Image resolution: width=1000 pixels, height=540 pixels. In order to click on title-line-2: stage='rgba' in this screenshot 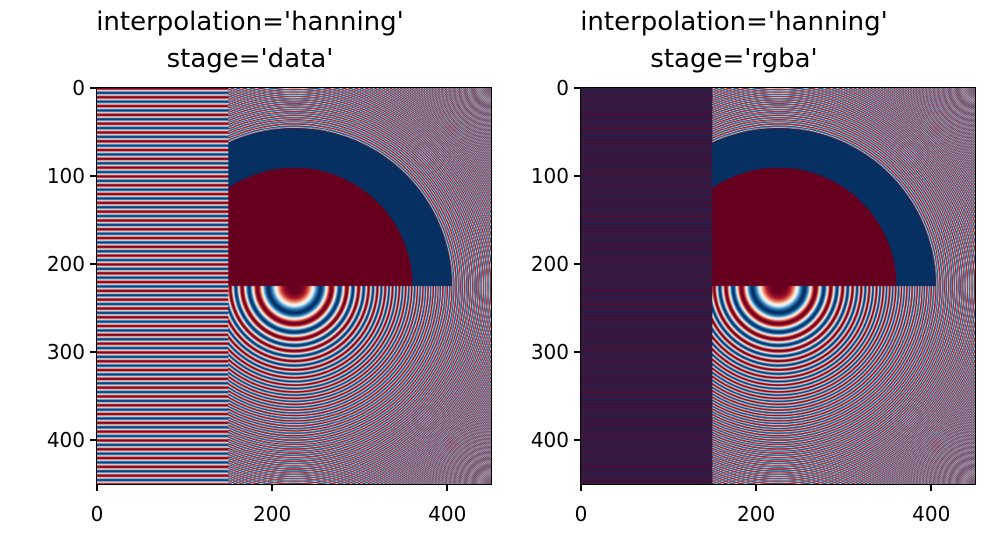, I will do `click(734, 59)`.